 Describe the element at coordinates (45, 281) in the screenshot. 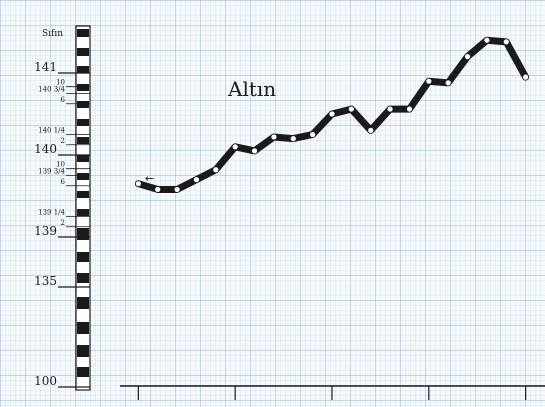

I see `y-tick-label: 135` at that location.